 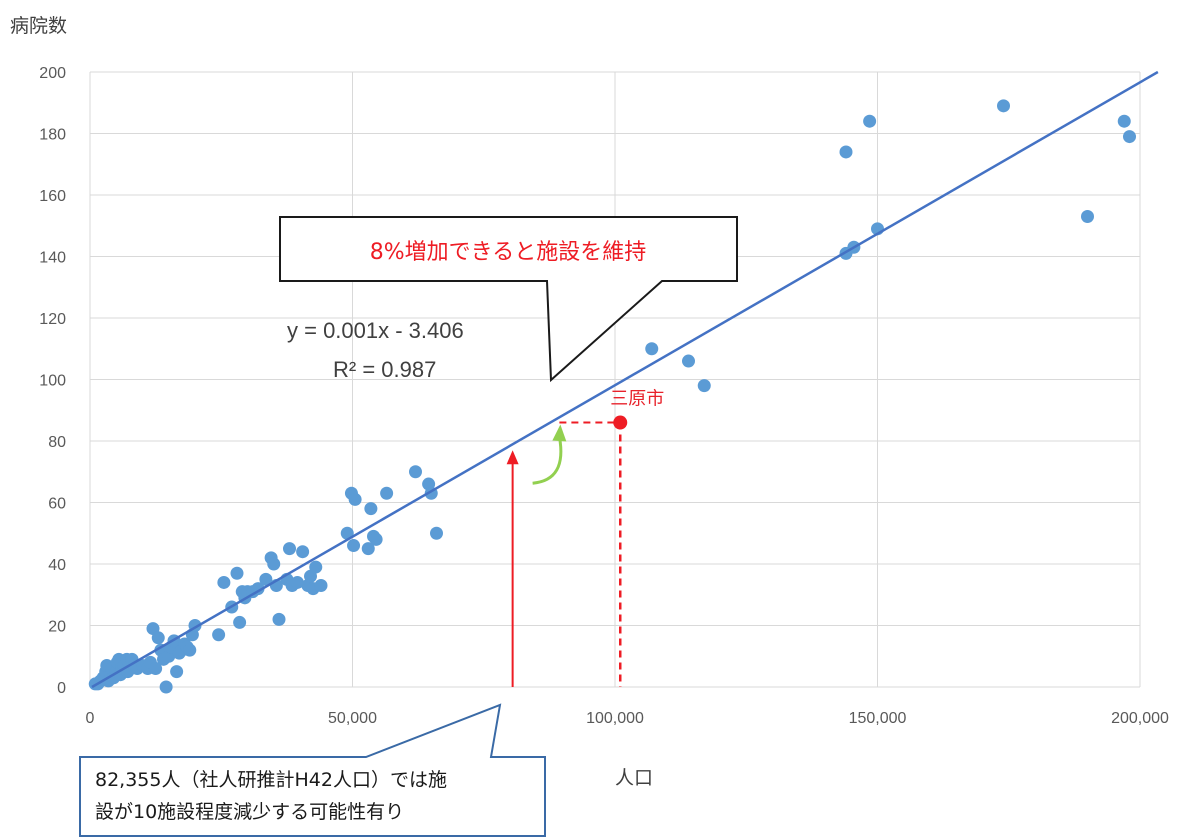 What do you see at coordinates (878, 718) in the screenshot?
I see `x-tick-label: 150,000` at bounding box center [878, 718].